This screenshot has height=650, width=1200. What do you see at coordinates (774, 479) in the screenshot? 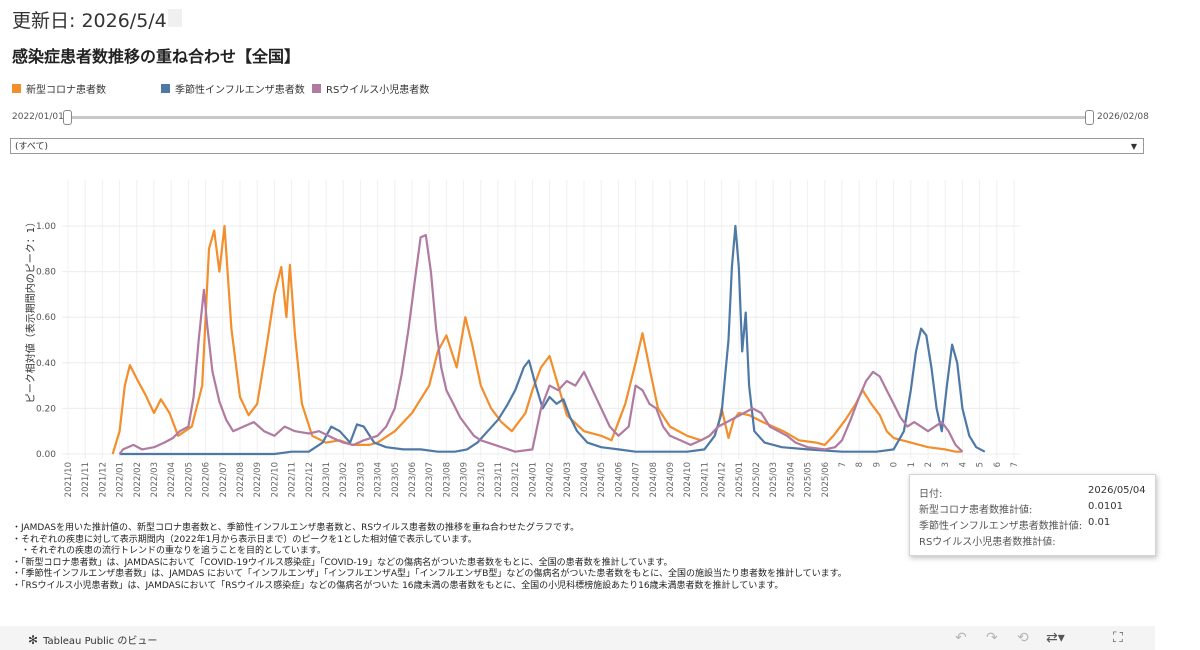
I see `x-tick-label: 2025/03` at bounding box center [774, 479].